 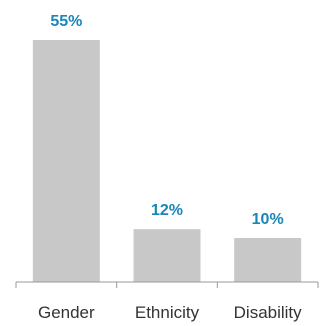 I want to click on category-labels-group: Gender Ethnicity Disability, so click(x=170, y=312).